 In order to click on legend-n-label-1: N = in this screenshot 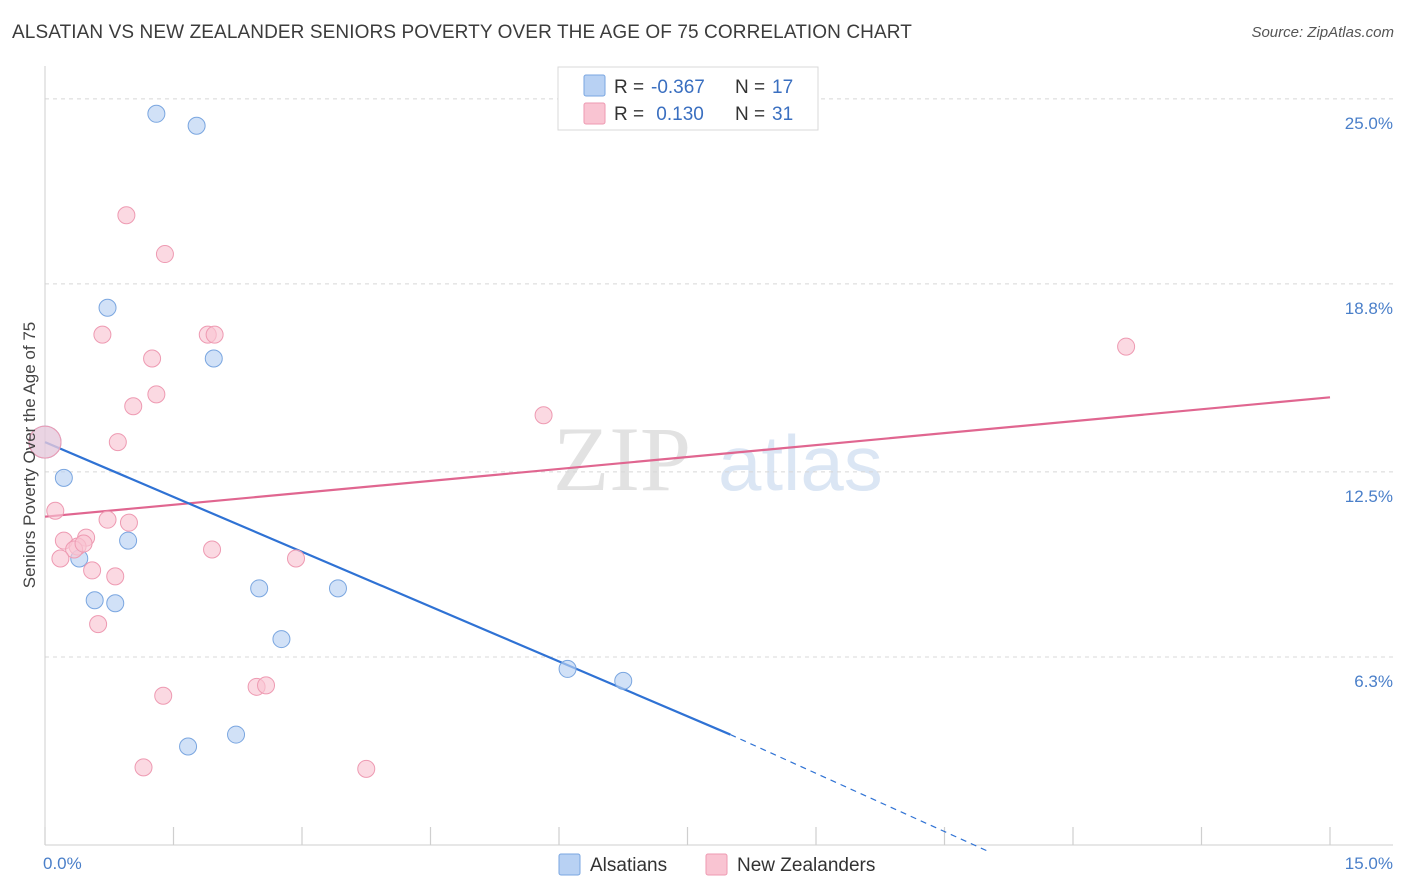, I will do `click(750, 87)`.